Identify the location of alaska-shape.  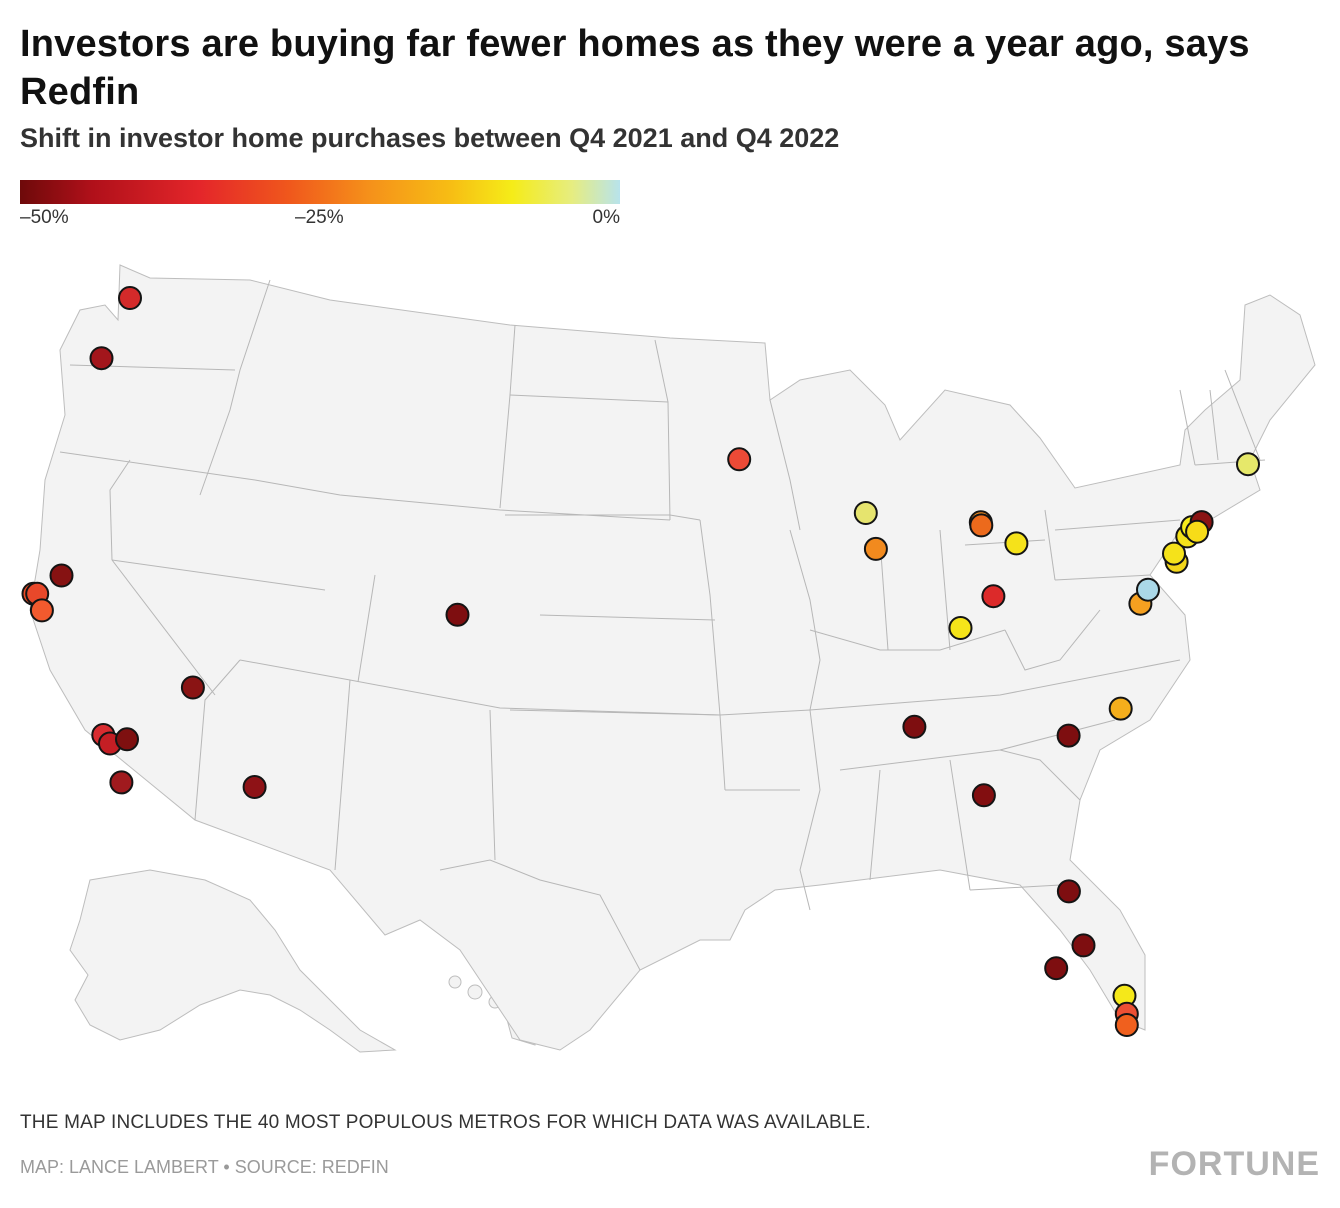
(233, 961).